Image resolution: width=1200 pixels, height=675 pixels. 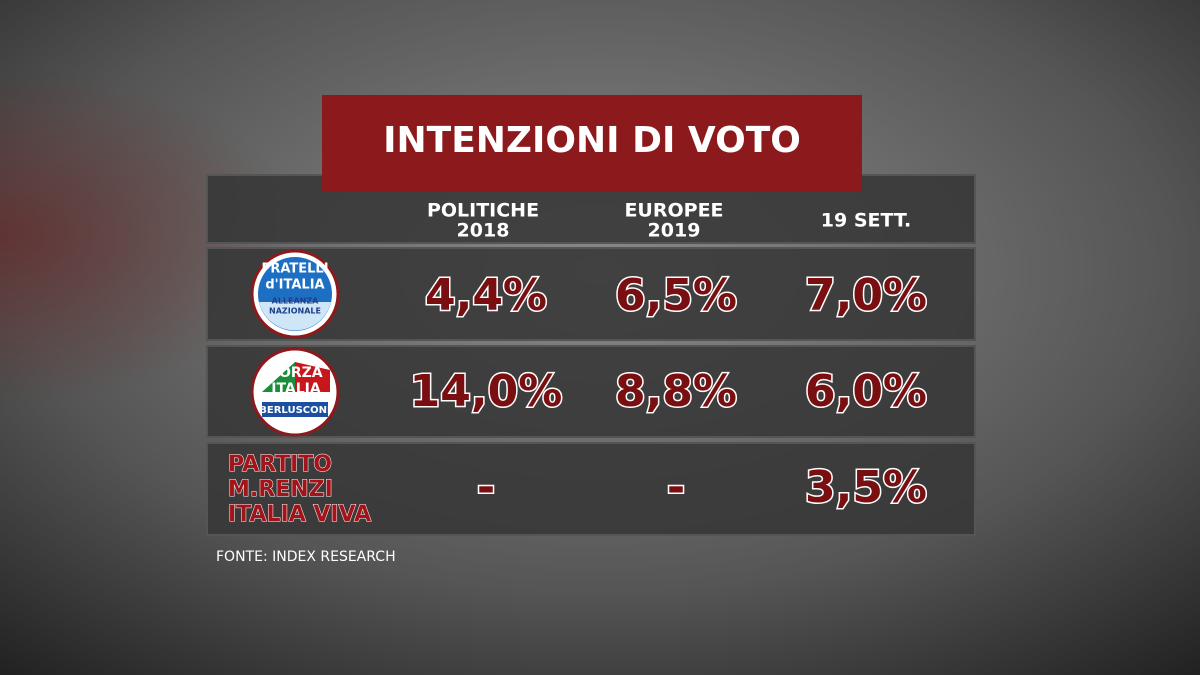 I want to click on logo-text: NAZIONALE, so click(x=295, y=311).